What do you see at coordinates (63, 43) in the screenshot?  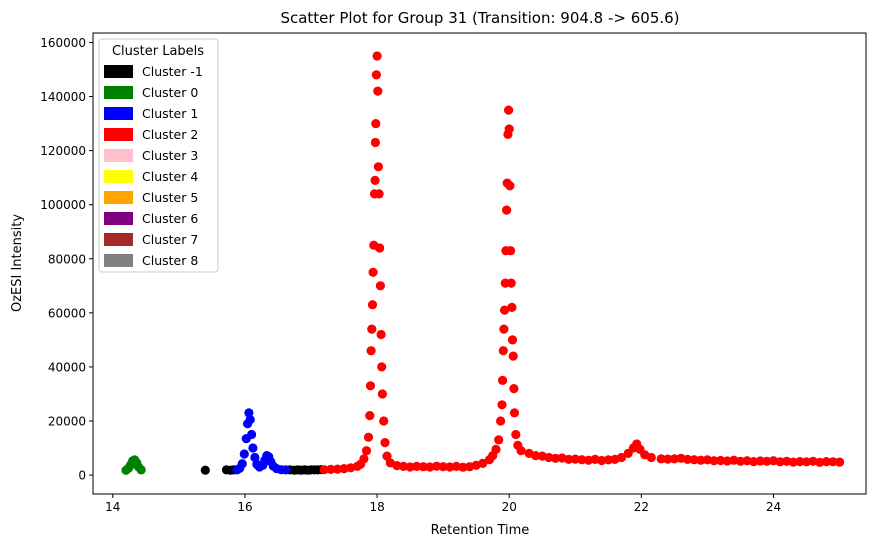 I see `y-tick-label: 160000` at bounding box center [63, 43].